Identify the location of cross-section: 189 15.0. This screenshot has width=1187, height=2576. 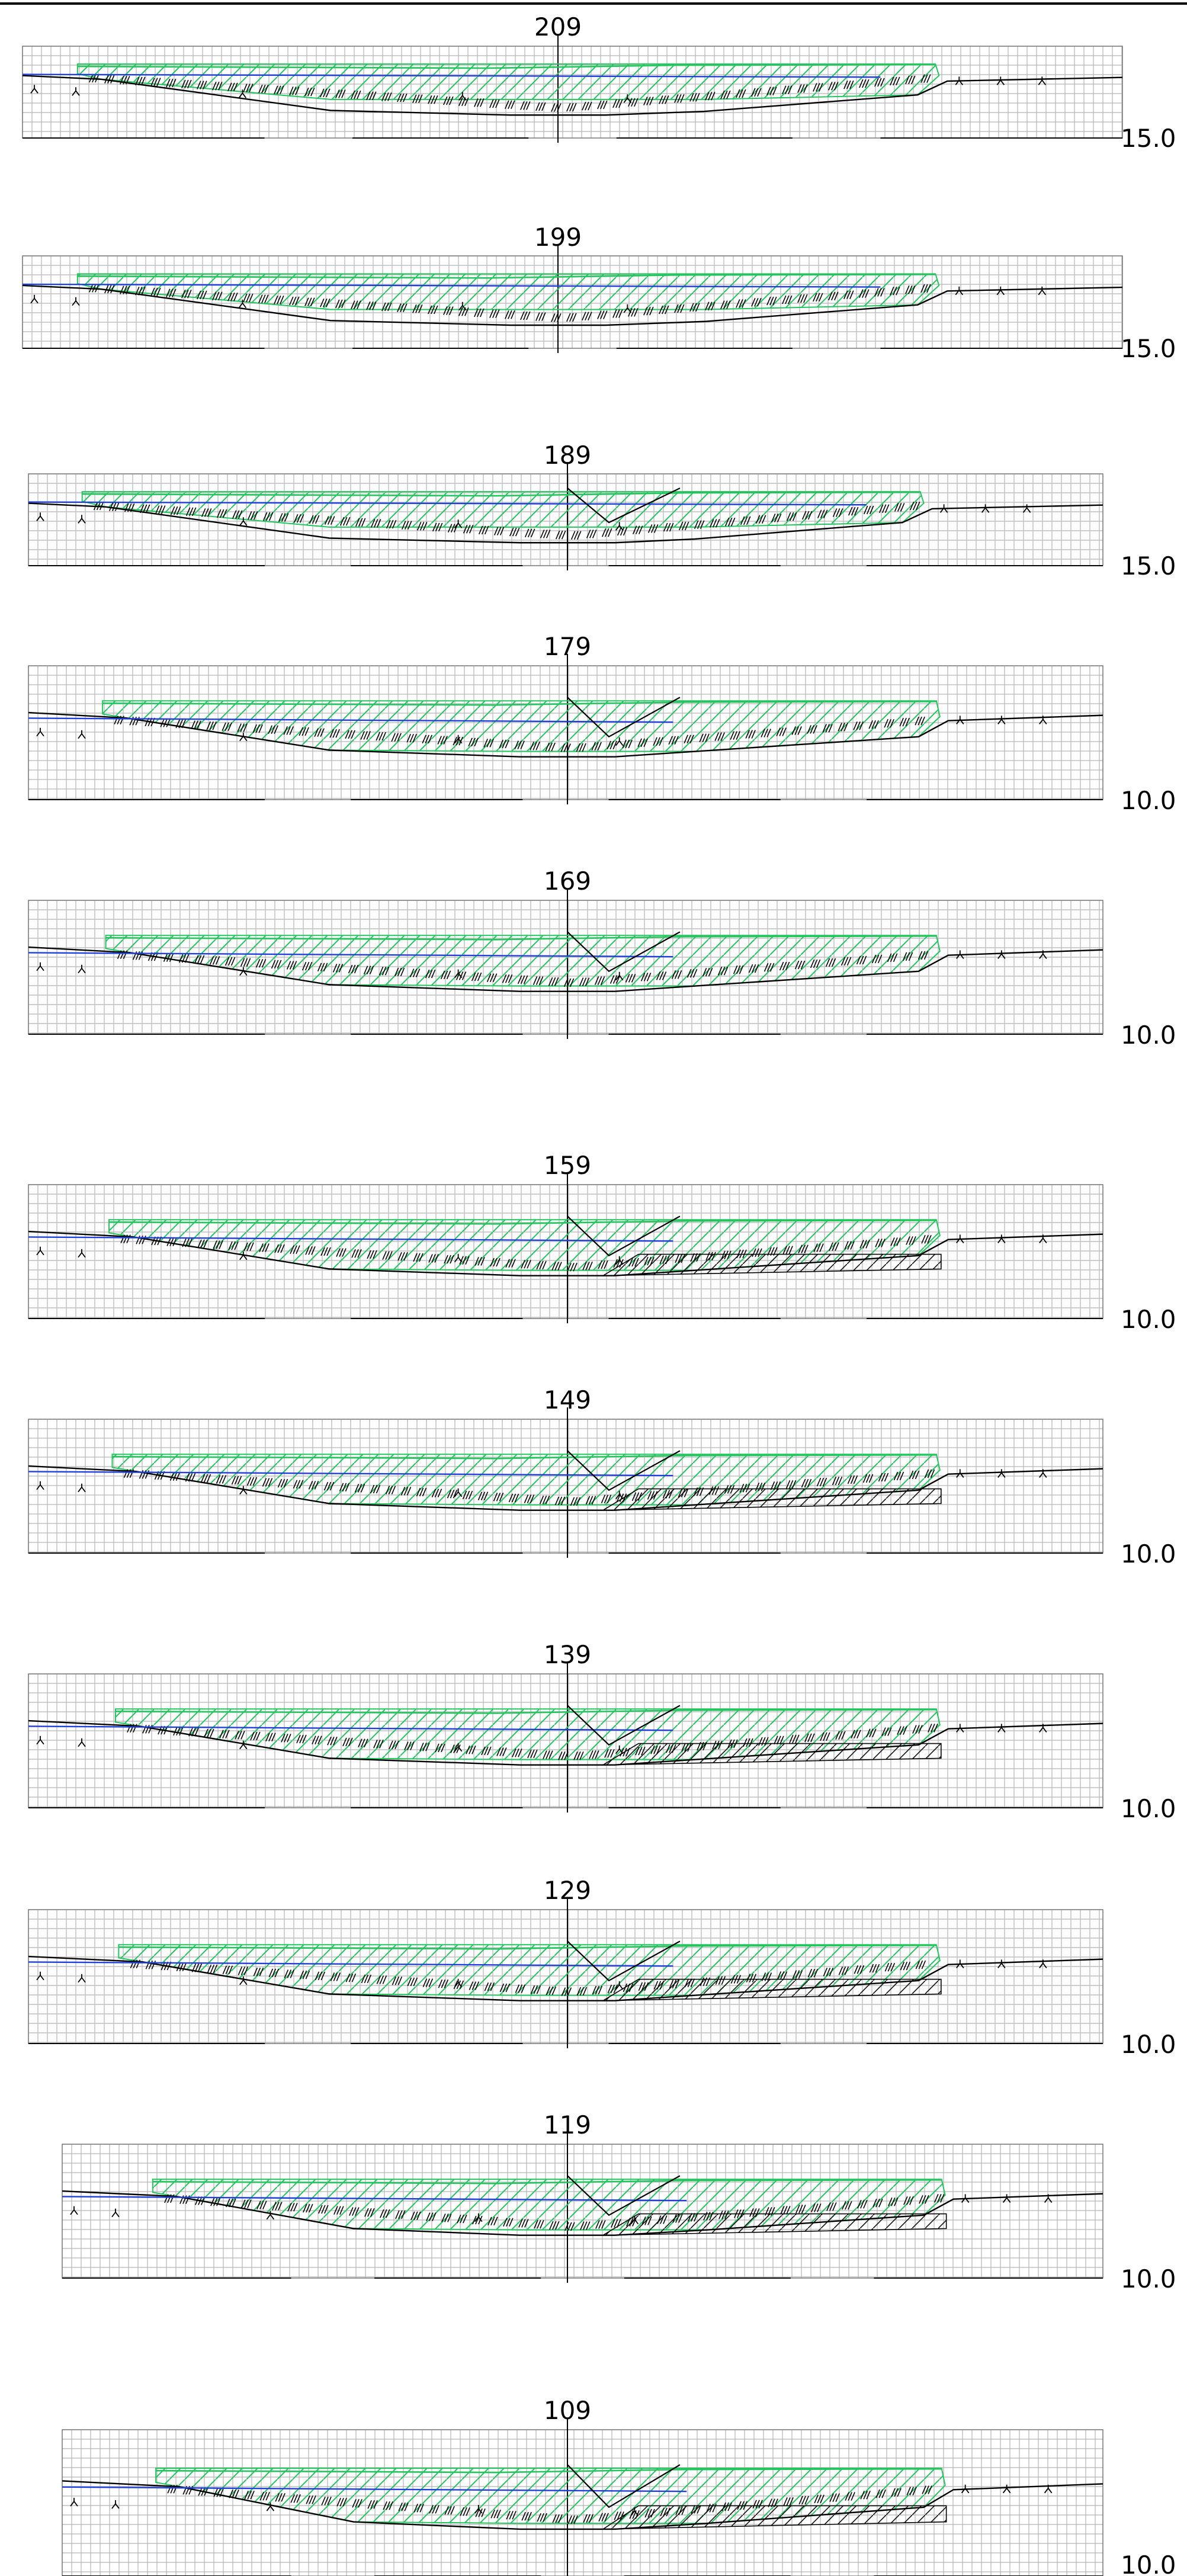
(602, 511).